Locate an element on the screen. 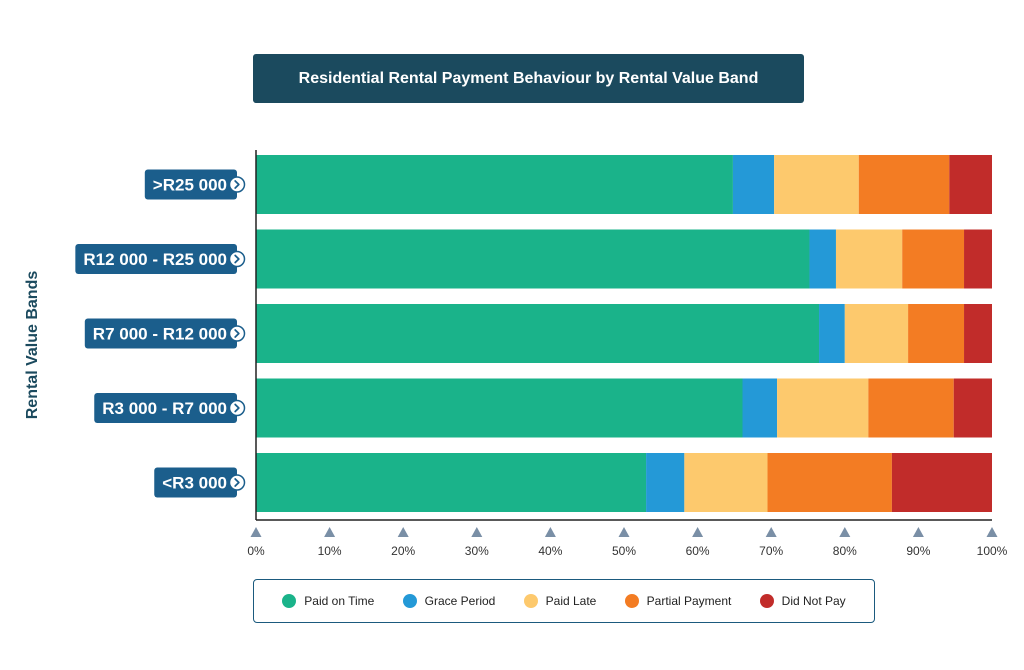 The width and height of the screenshot is (1024, 670). category-label: R3 000 - R7 000 is located at coordinates (164, 408).